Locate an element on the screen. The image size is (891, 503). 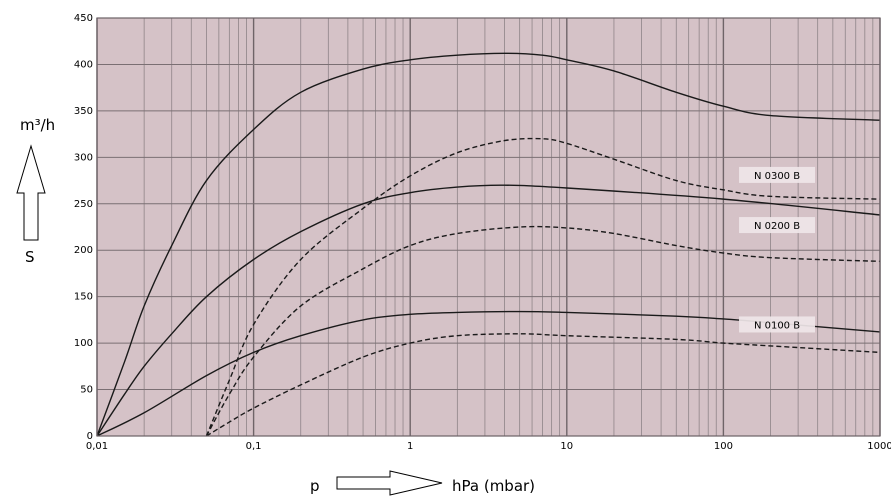
up-arrow-icon is located at coordinates (31, 192).